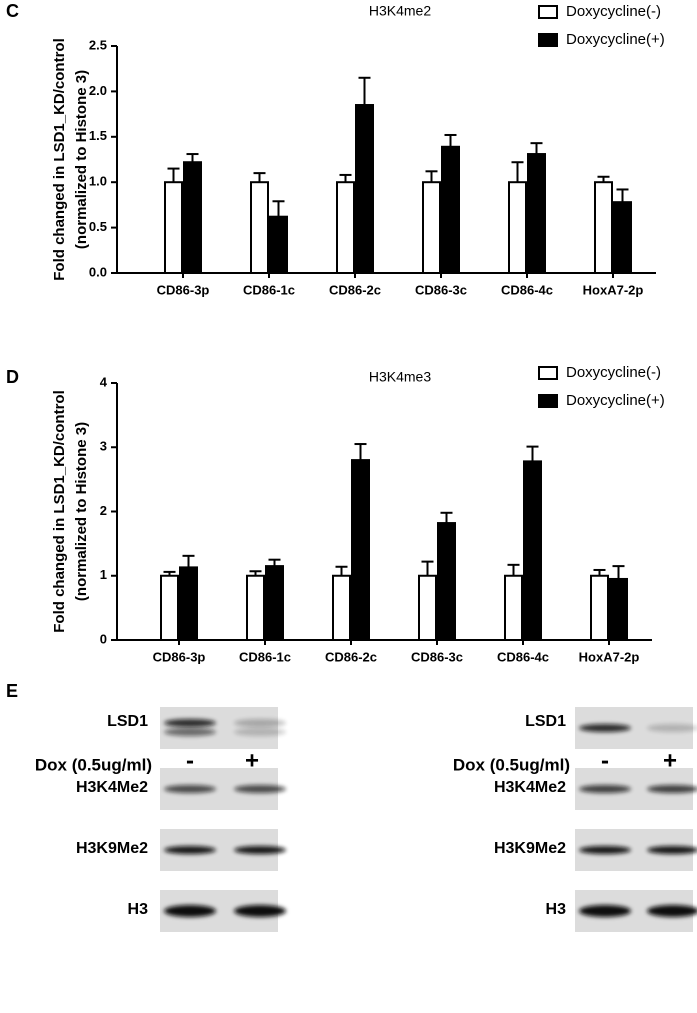 The height and width of the screenshot is (1013, 697). What do you see at coordinates (103, 574) in the screenshot?
I see `y-tick-label: 1` at bounding box center [103, 574].